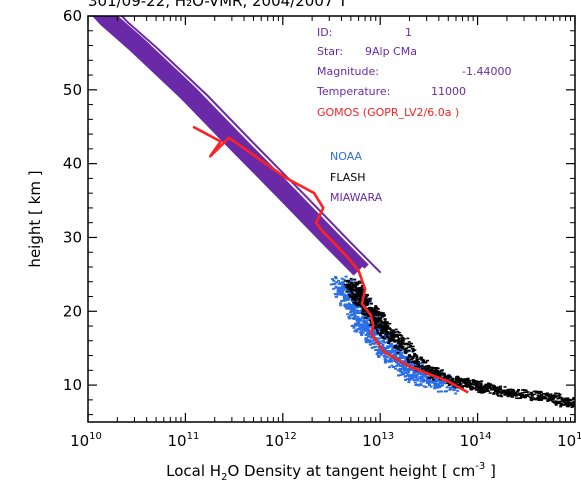 The image size is (581, 482). Describe the element at coordinates (35, 218) in the screenshot. I see `y-axis-label: height [ km ]` at that location.